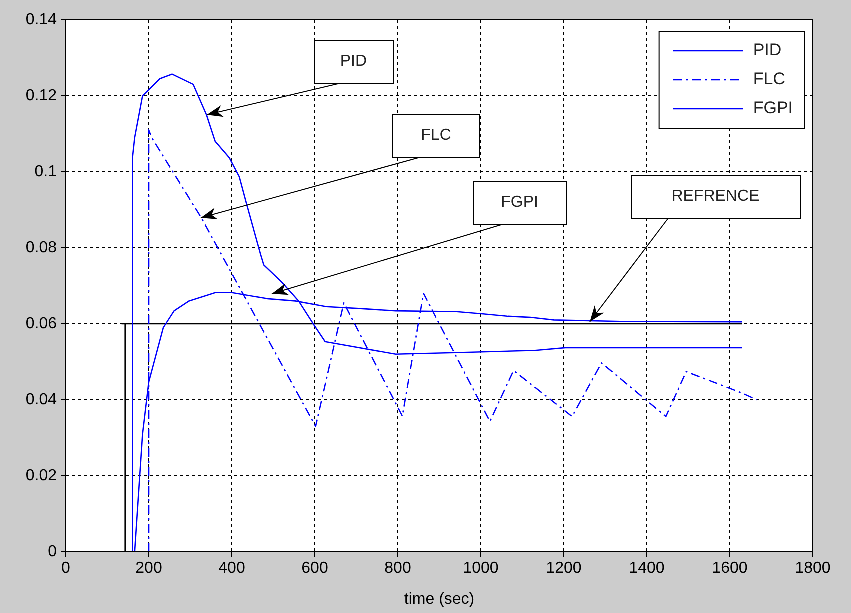  I want to click on y-tick-label: 0.04, so click(42, 399).